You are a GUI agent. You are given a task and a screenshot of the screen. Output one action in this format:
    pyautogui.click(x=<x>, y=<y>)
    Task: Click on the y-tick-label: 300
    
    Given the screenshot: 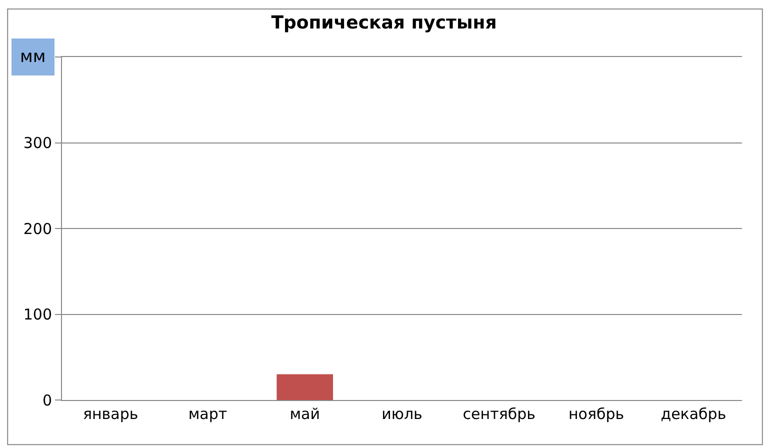 What is the action you would take?
    pyautogui.click(x=37, y=143)
    